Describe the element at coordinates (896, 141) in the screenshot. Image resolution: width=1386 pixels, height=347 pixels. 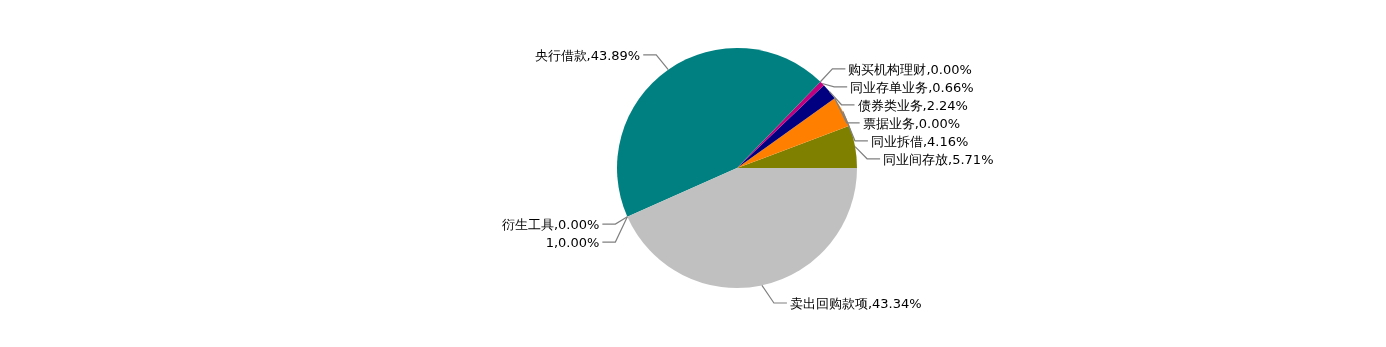
I see `slice-label: 同业拆借` at that location.